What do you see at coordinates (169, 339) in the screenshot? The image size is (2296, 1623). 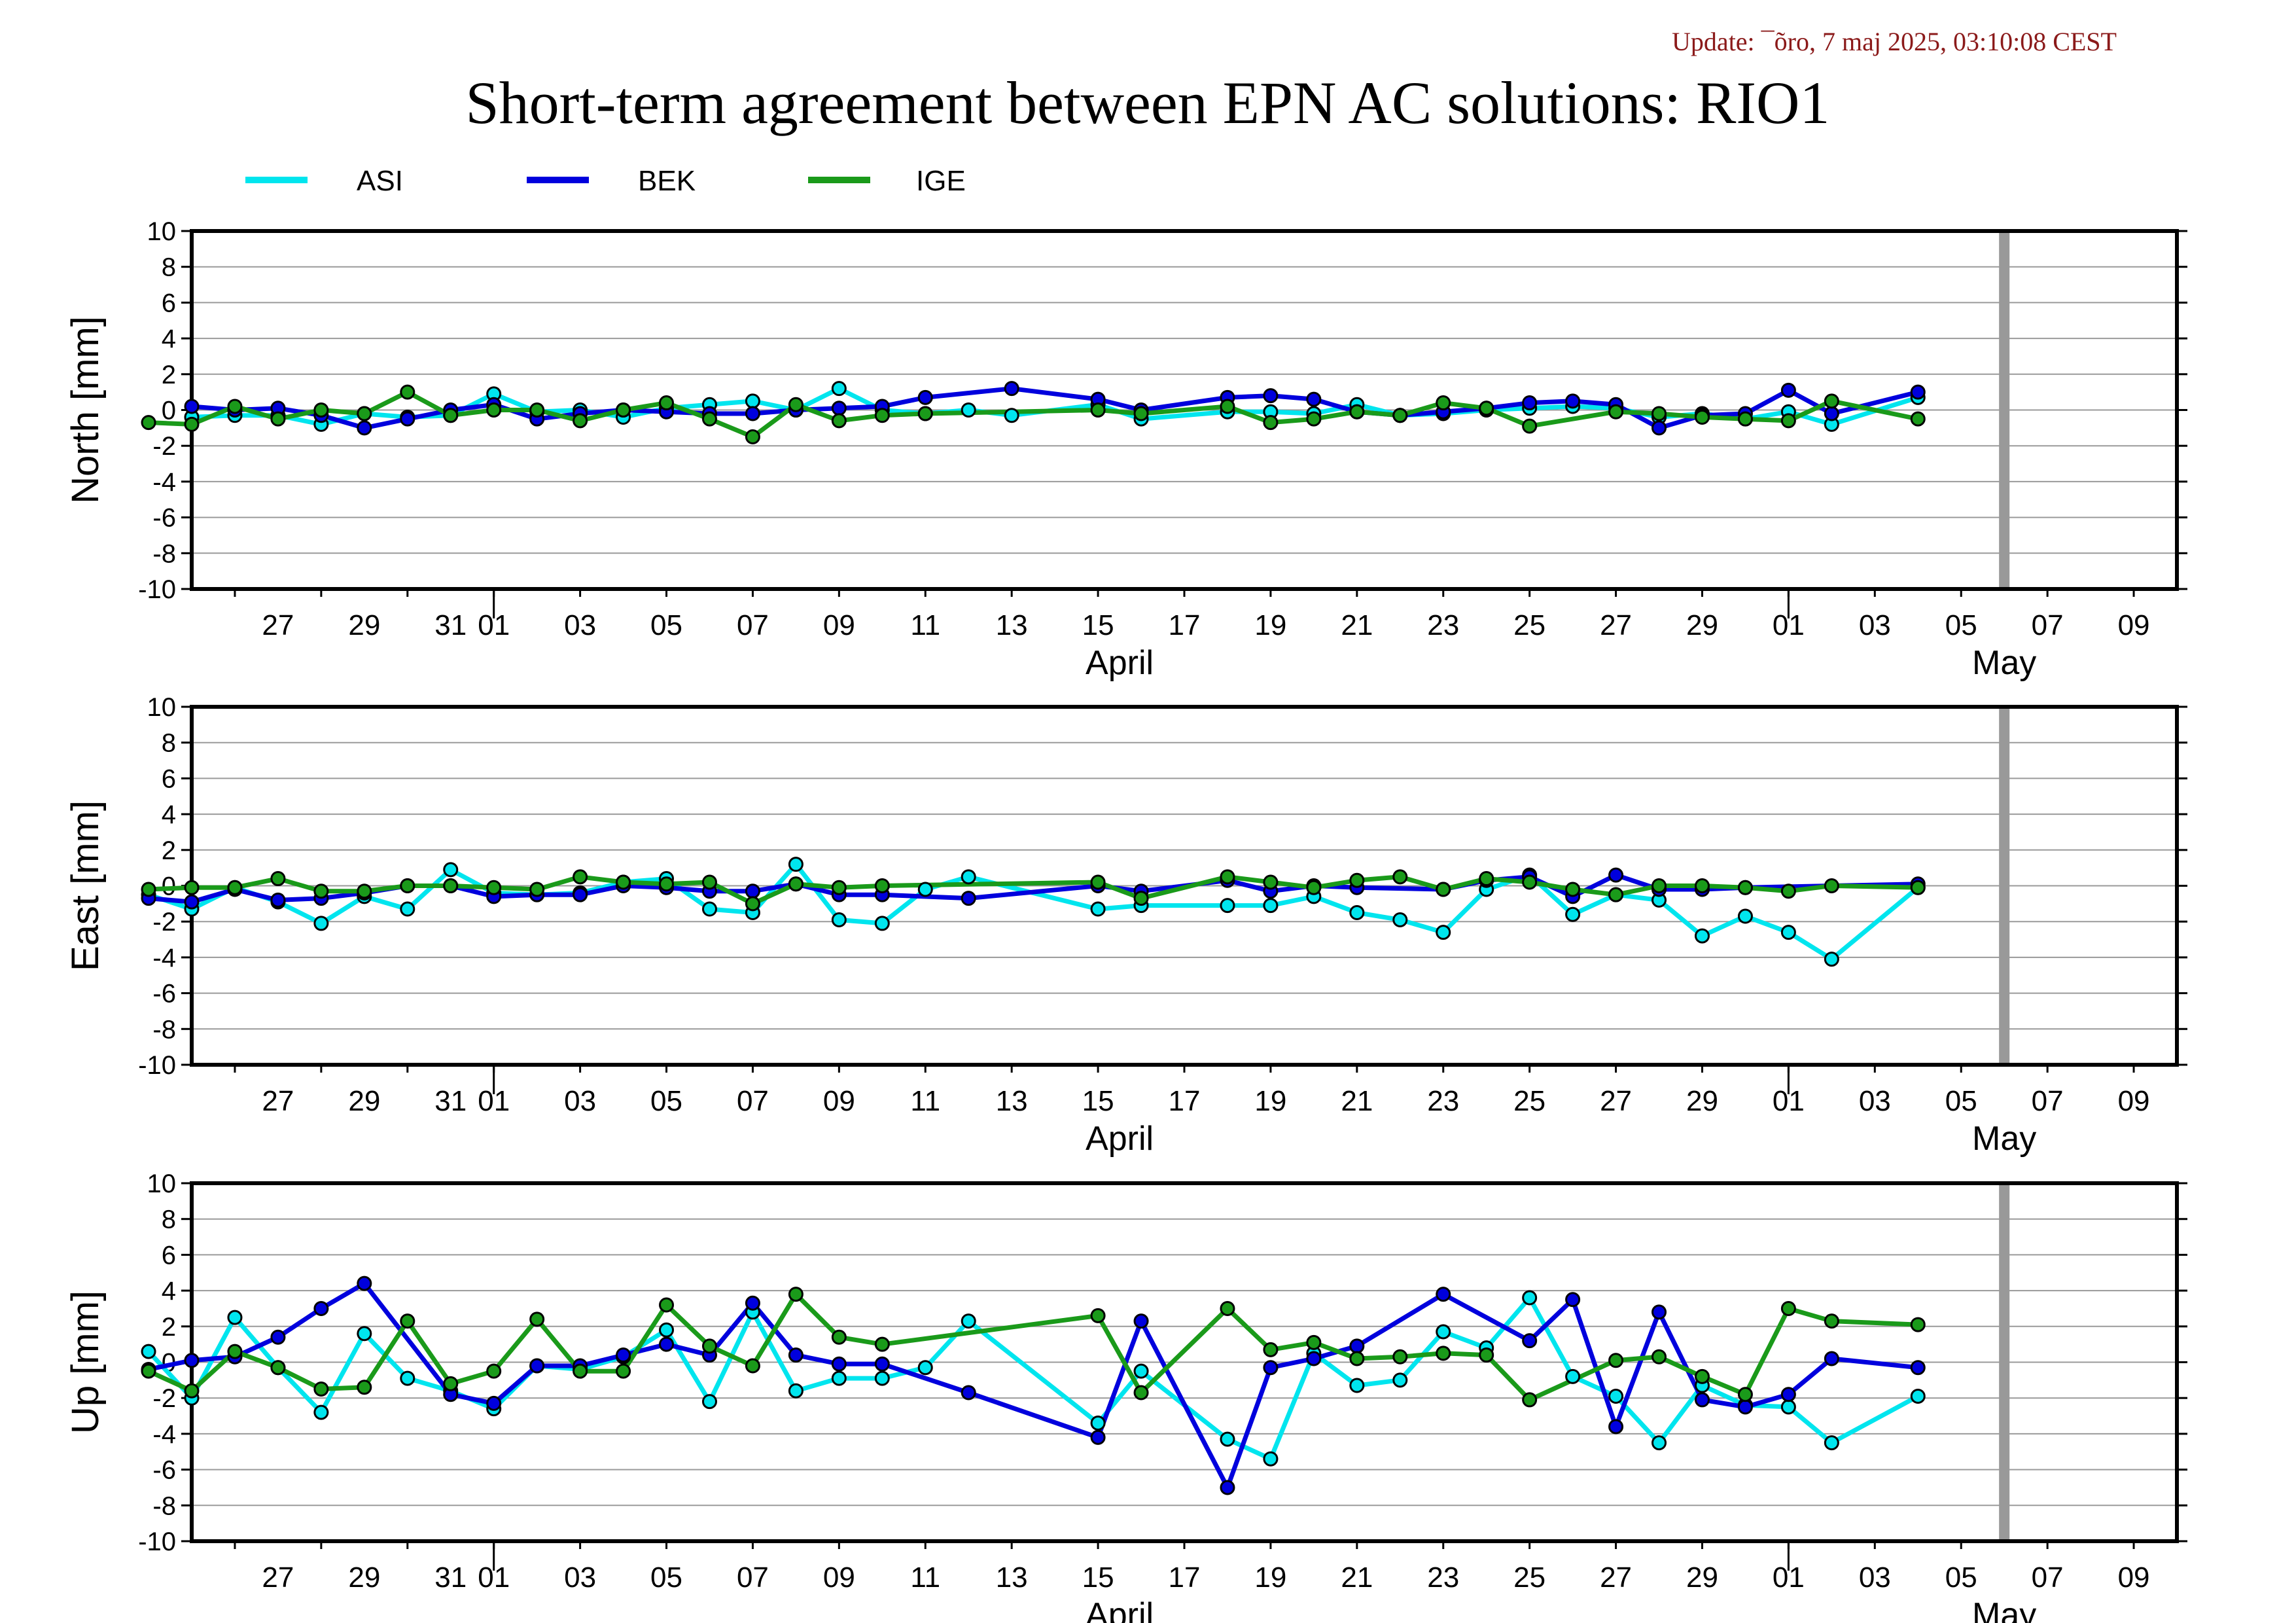 I see `y-tick-label: 4` at bounding box center [169, 339].